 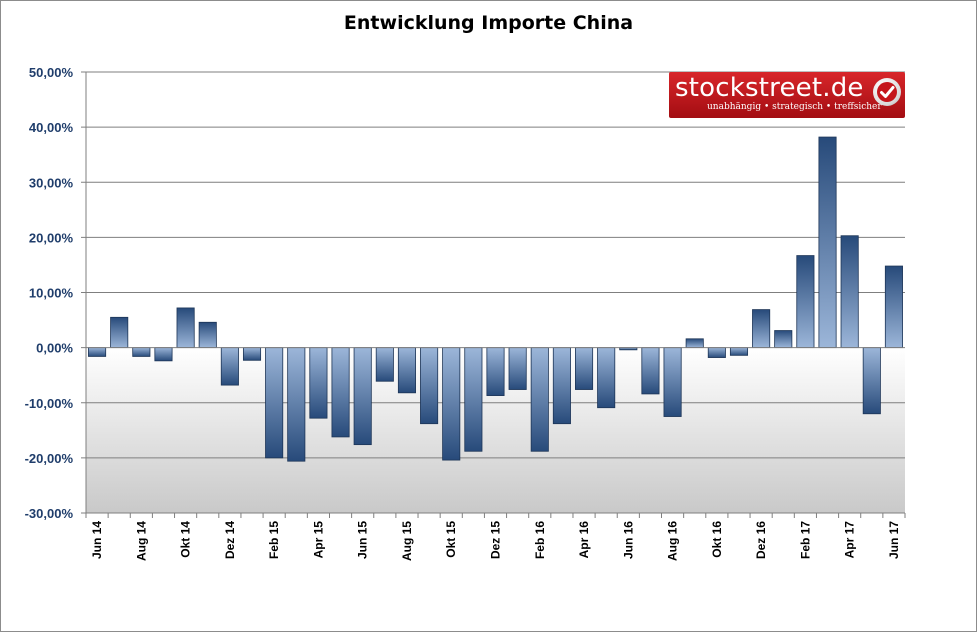 I want to click on x-tick-label: Jun 16, so click(x=628, y=540).